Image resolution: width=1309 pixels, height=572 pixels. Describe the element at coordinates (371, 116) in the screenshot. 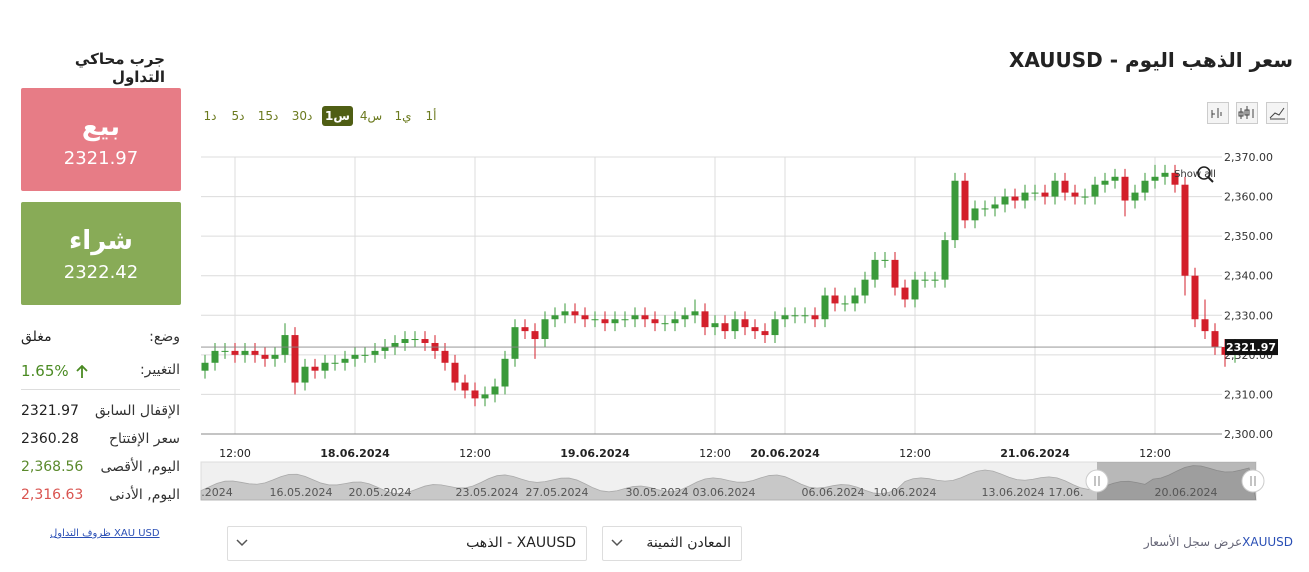

I see `timeframe-button: 4س` at that location.